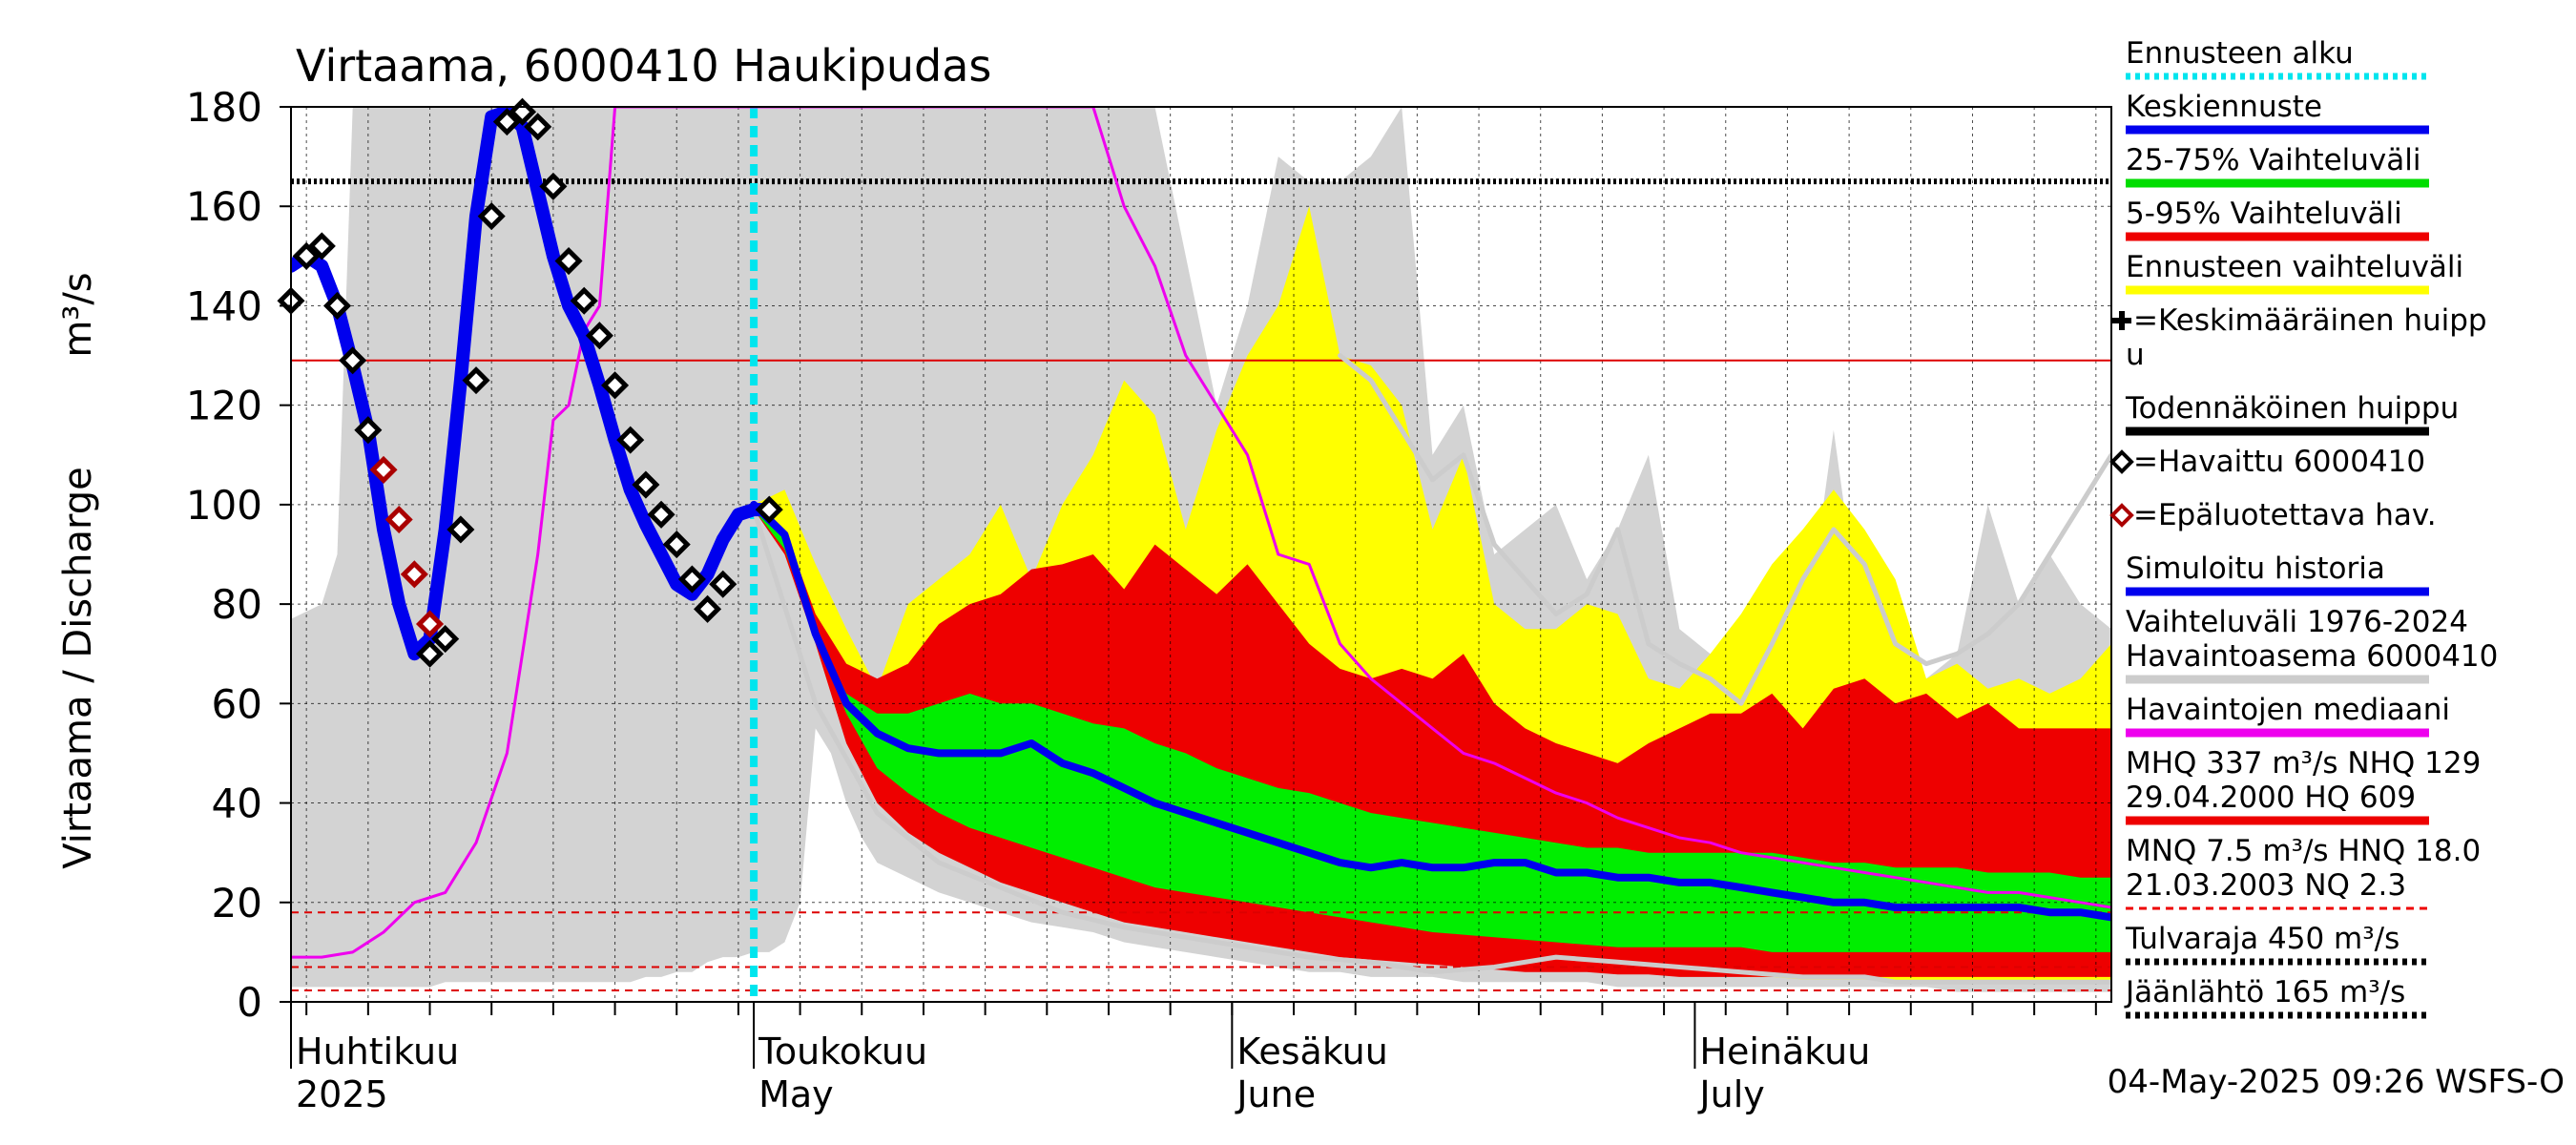  What do you see at coordinates (2240, 53) in the screenshot?
I see `legend-label: Ennusteen alku` at bounding box center [2240, 53].